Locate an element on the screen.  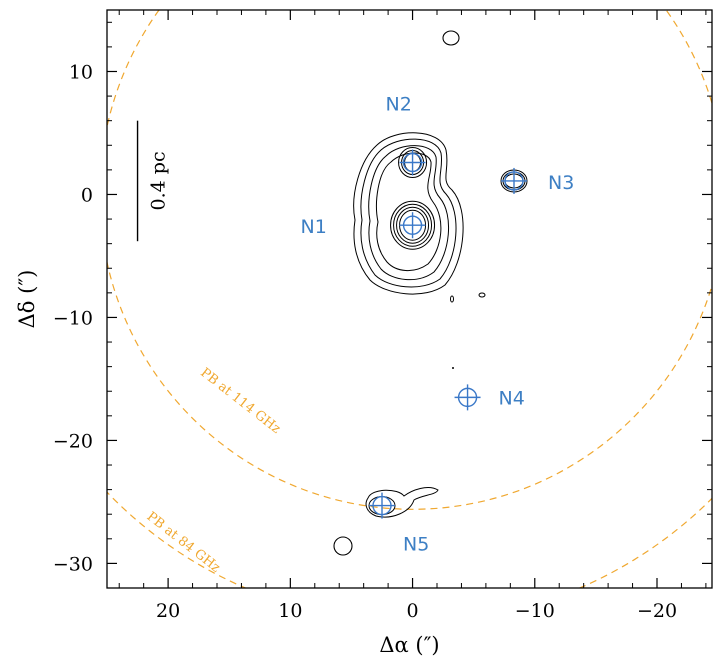
contour-n5-outer is located at coordinates (402, 502).